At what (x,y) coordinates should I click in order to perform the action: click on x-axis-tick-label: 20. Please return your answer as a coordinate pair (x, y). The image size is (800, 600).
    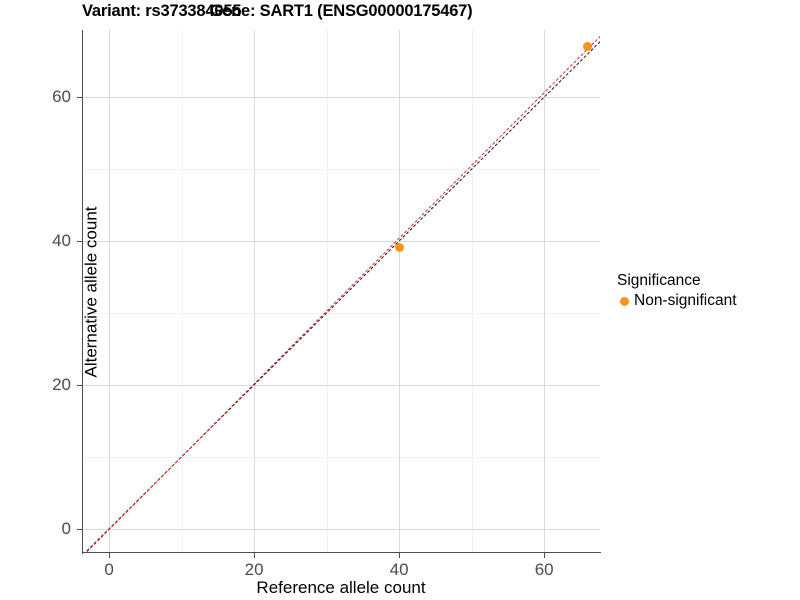
    Looking at the image, I should click on (254, 569).